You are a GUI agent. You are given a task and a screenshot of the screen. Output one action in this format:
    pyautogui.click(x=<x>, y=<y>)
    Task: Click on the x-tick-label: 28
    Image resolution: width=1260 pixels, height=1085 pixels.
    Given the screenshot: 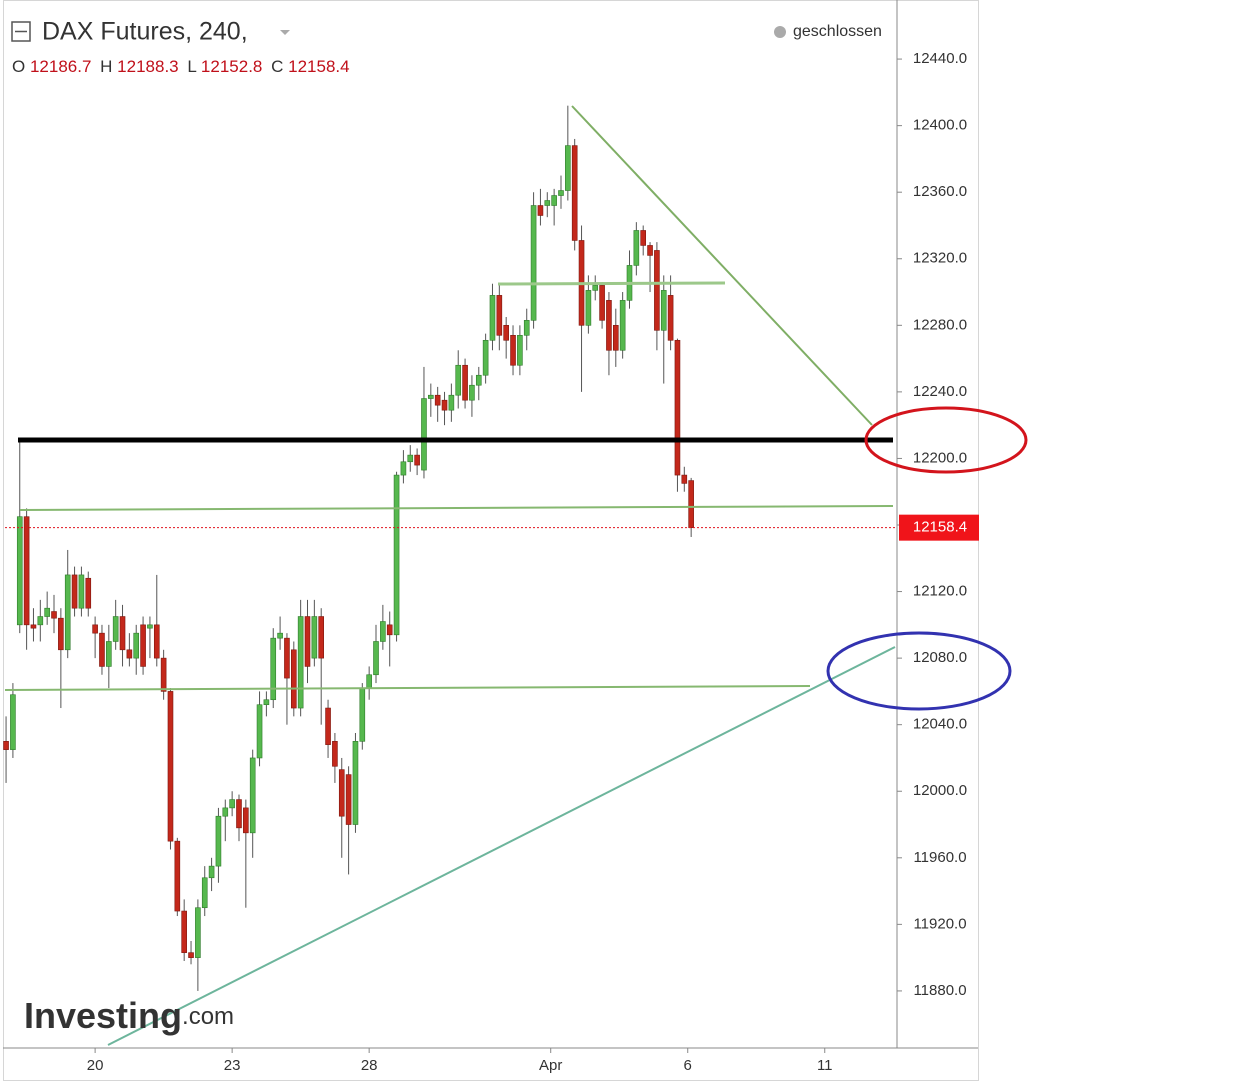 What is the action you would take?
    pyautogui.click(x=369, y=1065)
    